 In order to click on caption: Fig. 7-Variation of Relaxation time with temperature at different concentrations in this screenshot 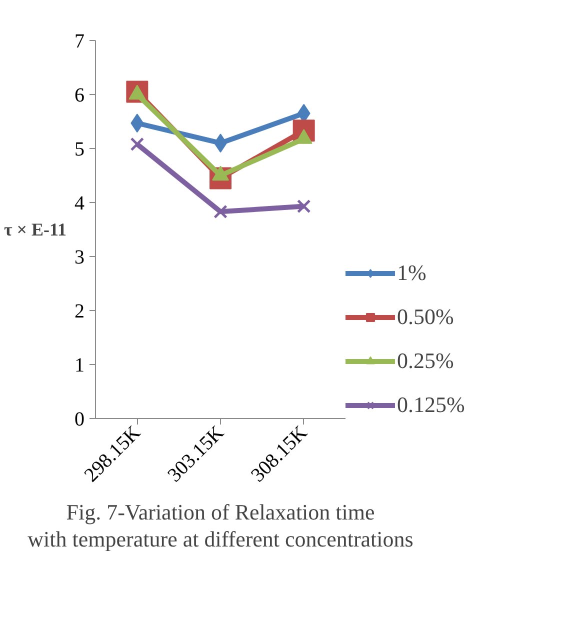, I will do `click(221, 526)`.